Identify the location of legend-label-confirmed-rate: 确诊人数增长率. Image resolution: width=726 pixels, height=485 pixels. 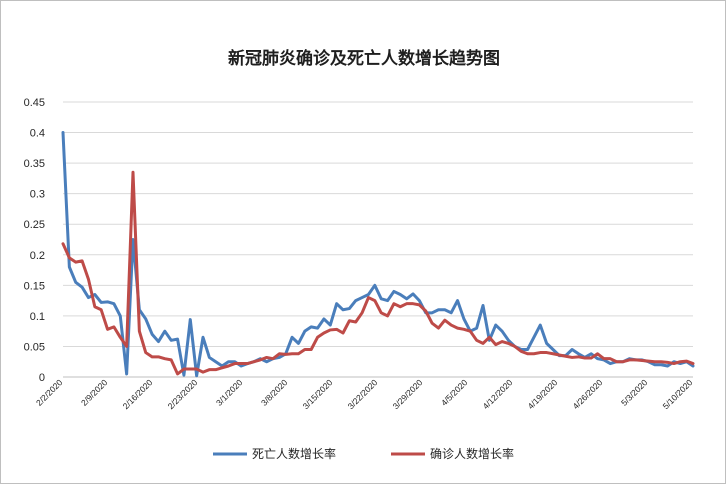
(472, 453).